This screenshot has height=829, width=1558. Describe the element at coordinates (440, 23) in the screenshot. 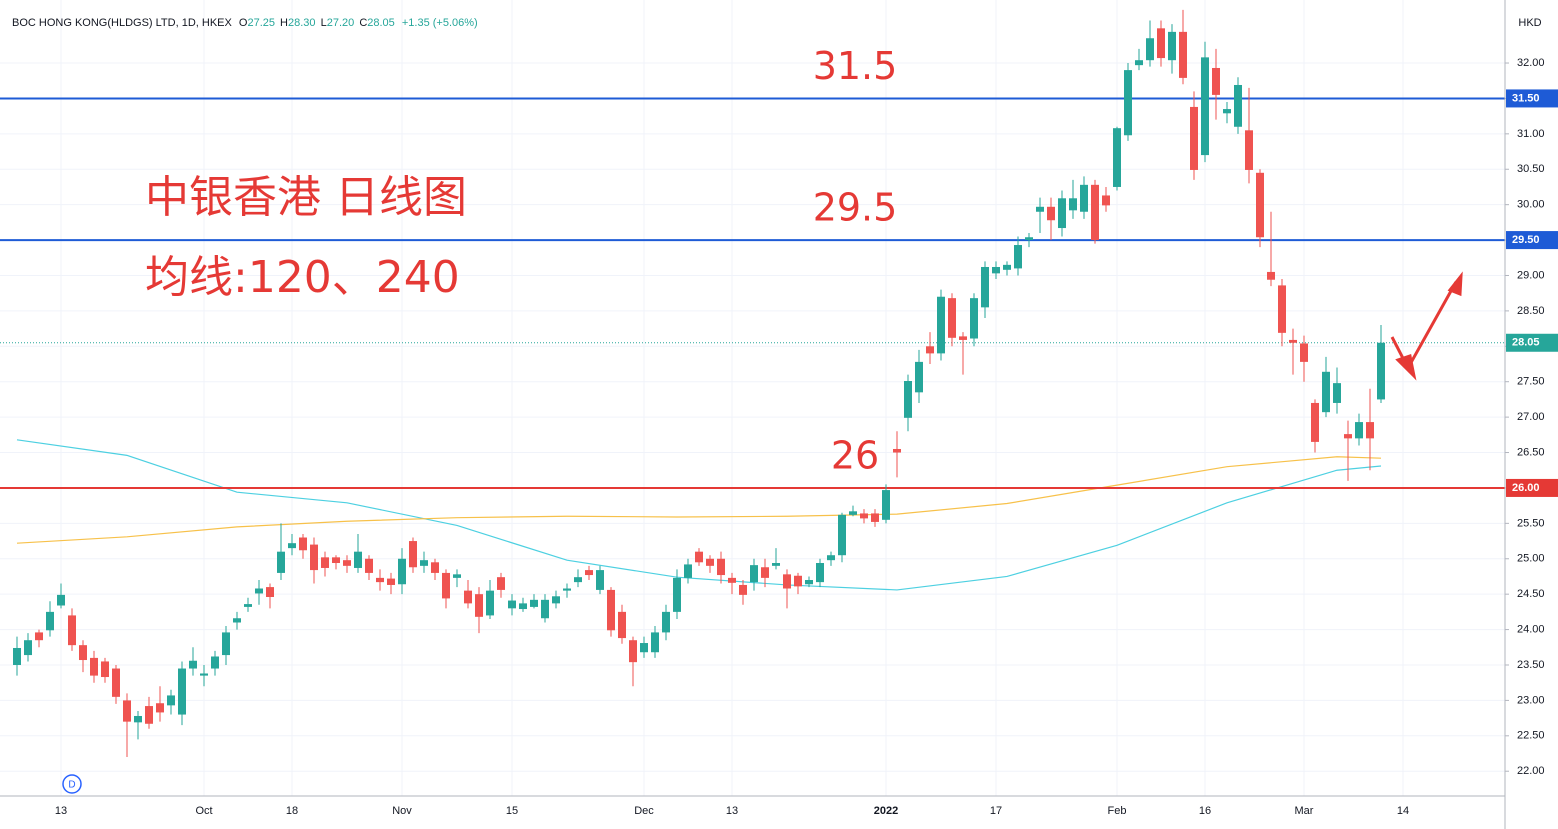

I see `change: +1.35 (+5.06%)` at that location.